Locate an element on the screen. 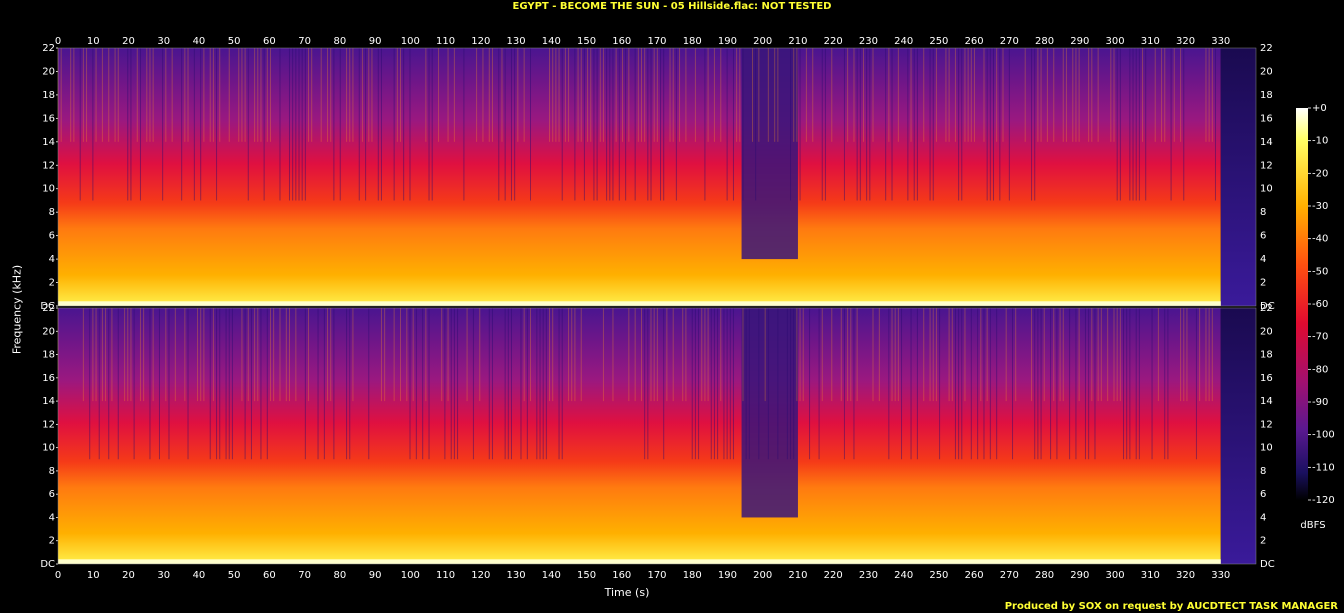  x-tick-label-bottom: 130 is located at coordinates (516, 575).